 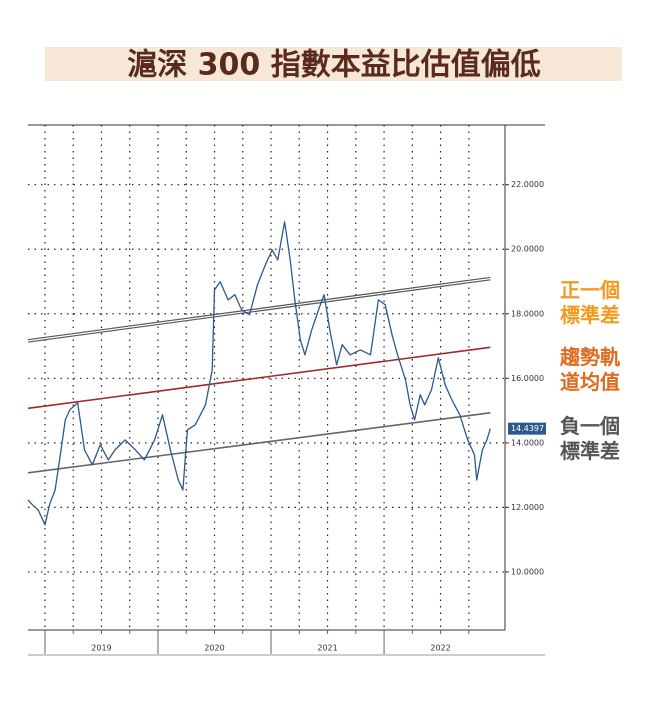 What do you see at coordinates (527, 313) in the screenshot?
I see `y-tick-label: 18.0000` at bounding box center [527, 313].